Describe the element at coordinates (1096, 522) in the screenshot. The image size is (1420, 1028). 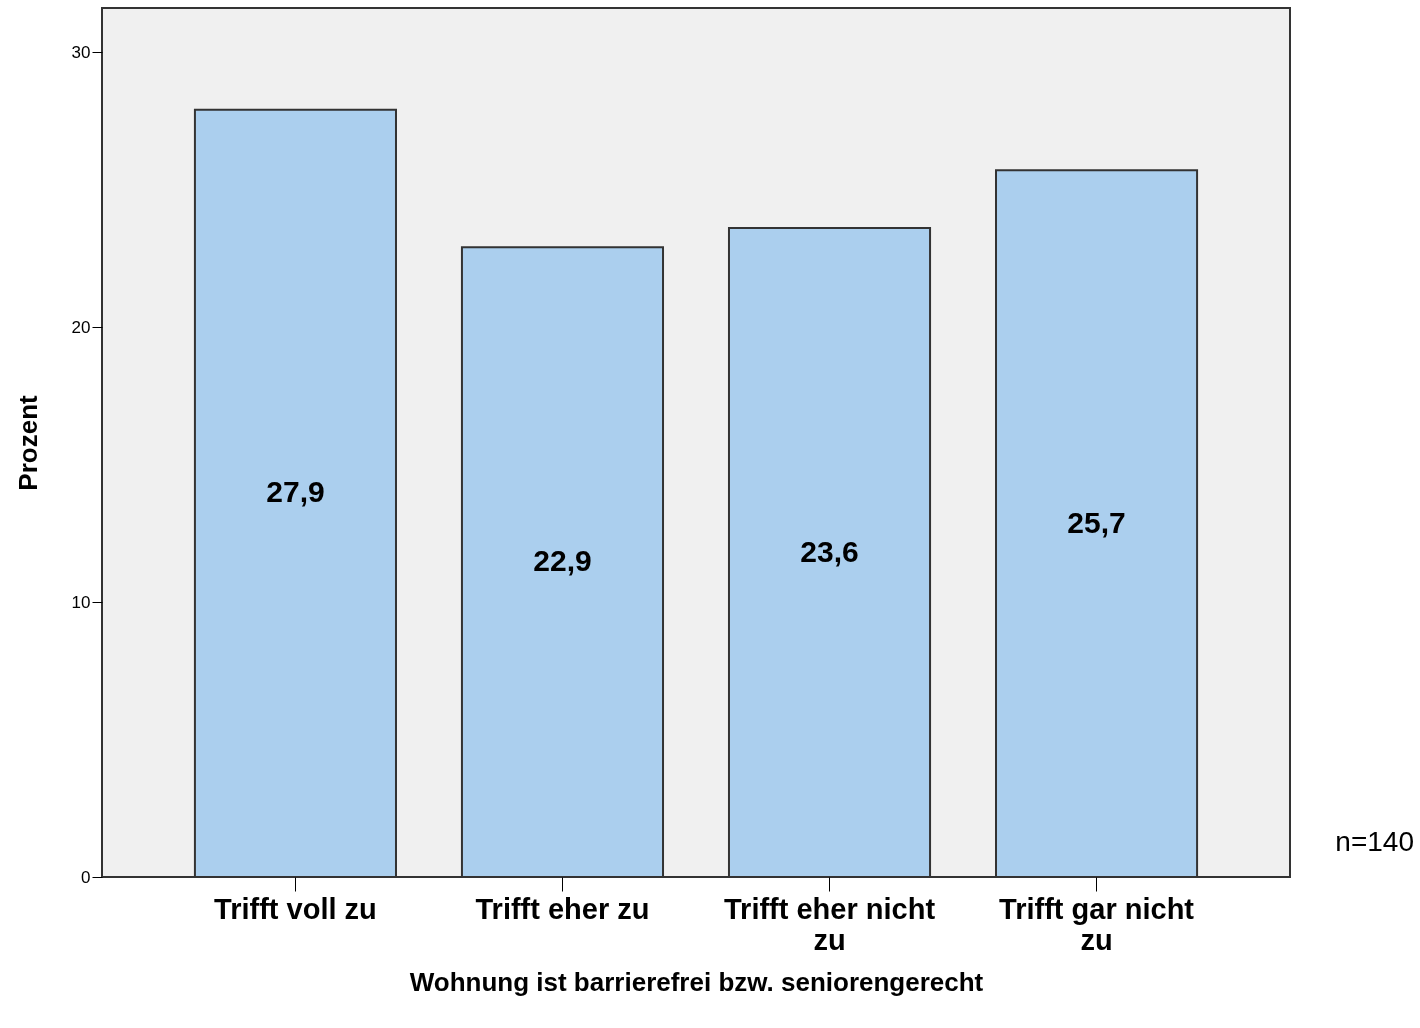
I see `data-label: 25,7` at that location.